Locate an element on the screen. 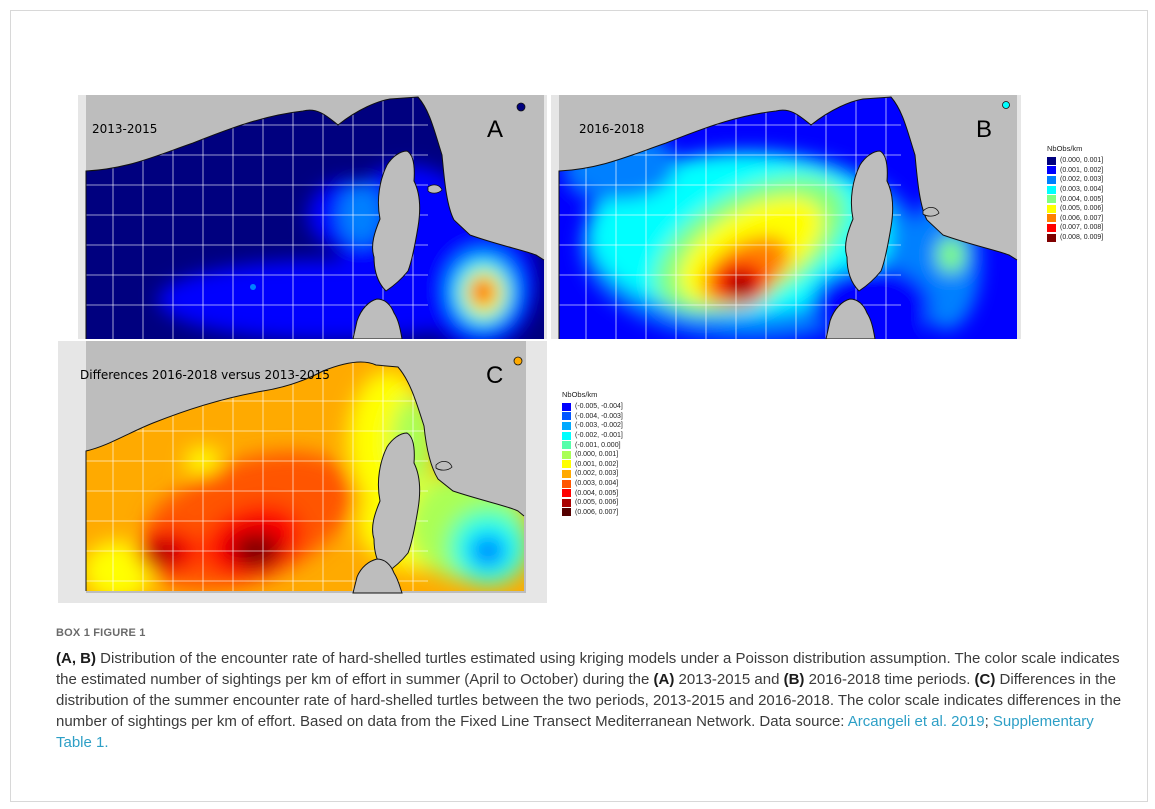  legend-diff-label: (-0.001, 0.000] is located at coordinates (598, 445).